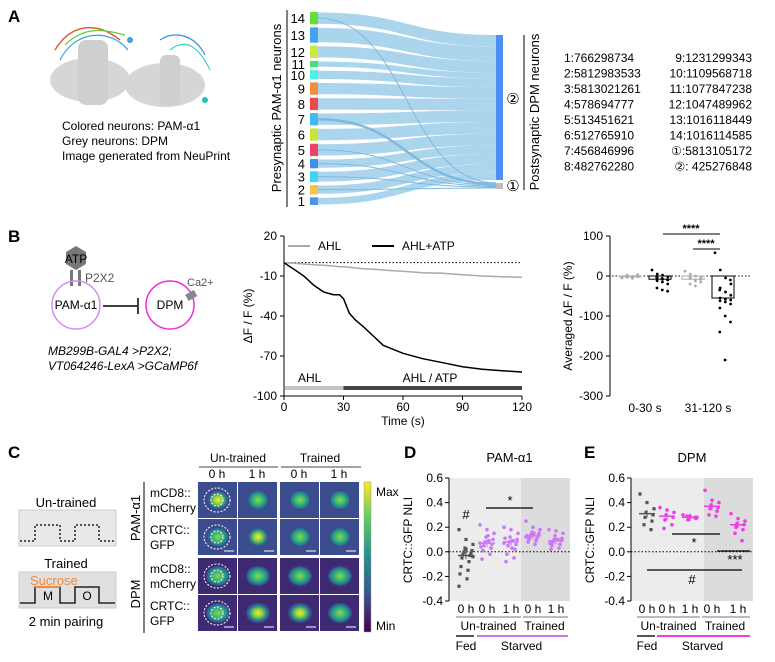 This screenshot has width=775, height=662. What do you see at coordinates (702, 646) in the screenshot?
I see `condition-label: Starved` at bounding box center [702, 646].